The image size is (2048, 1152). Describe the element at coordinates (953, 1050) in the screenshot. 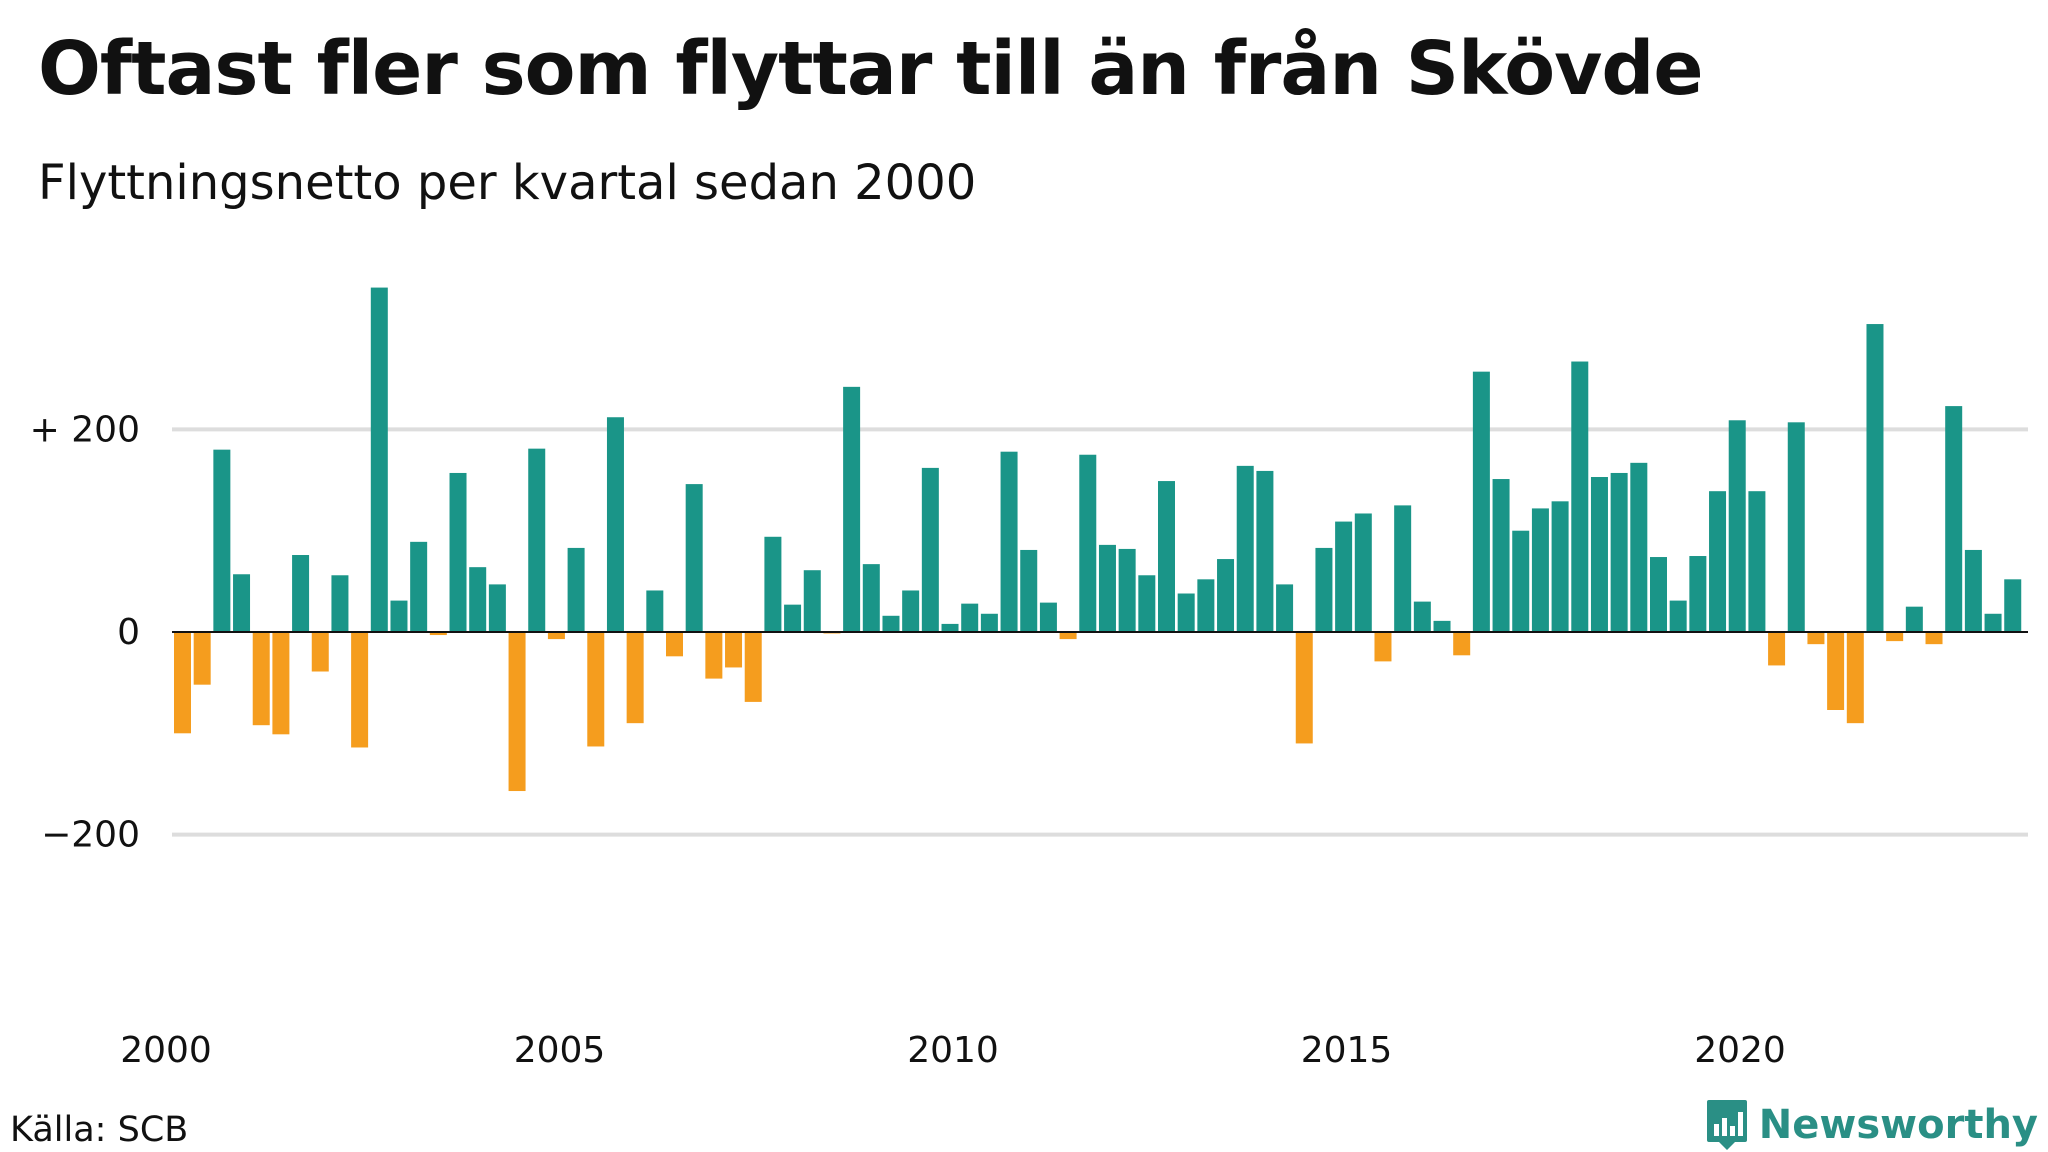

I see `x-tick-labels: 2000 2005 2010 2015 2020` at that location.